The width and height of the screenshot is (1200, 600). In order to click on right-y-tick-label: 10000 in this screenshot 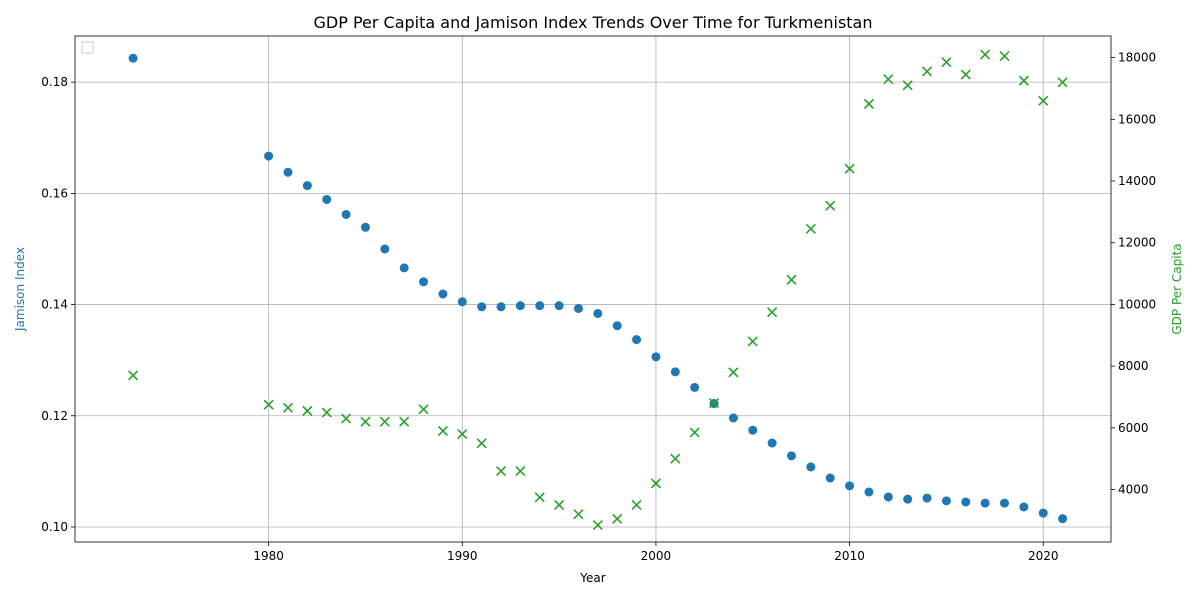, I will do `click(1137, 304)`.